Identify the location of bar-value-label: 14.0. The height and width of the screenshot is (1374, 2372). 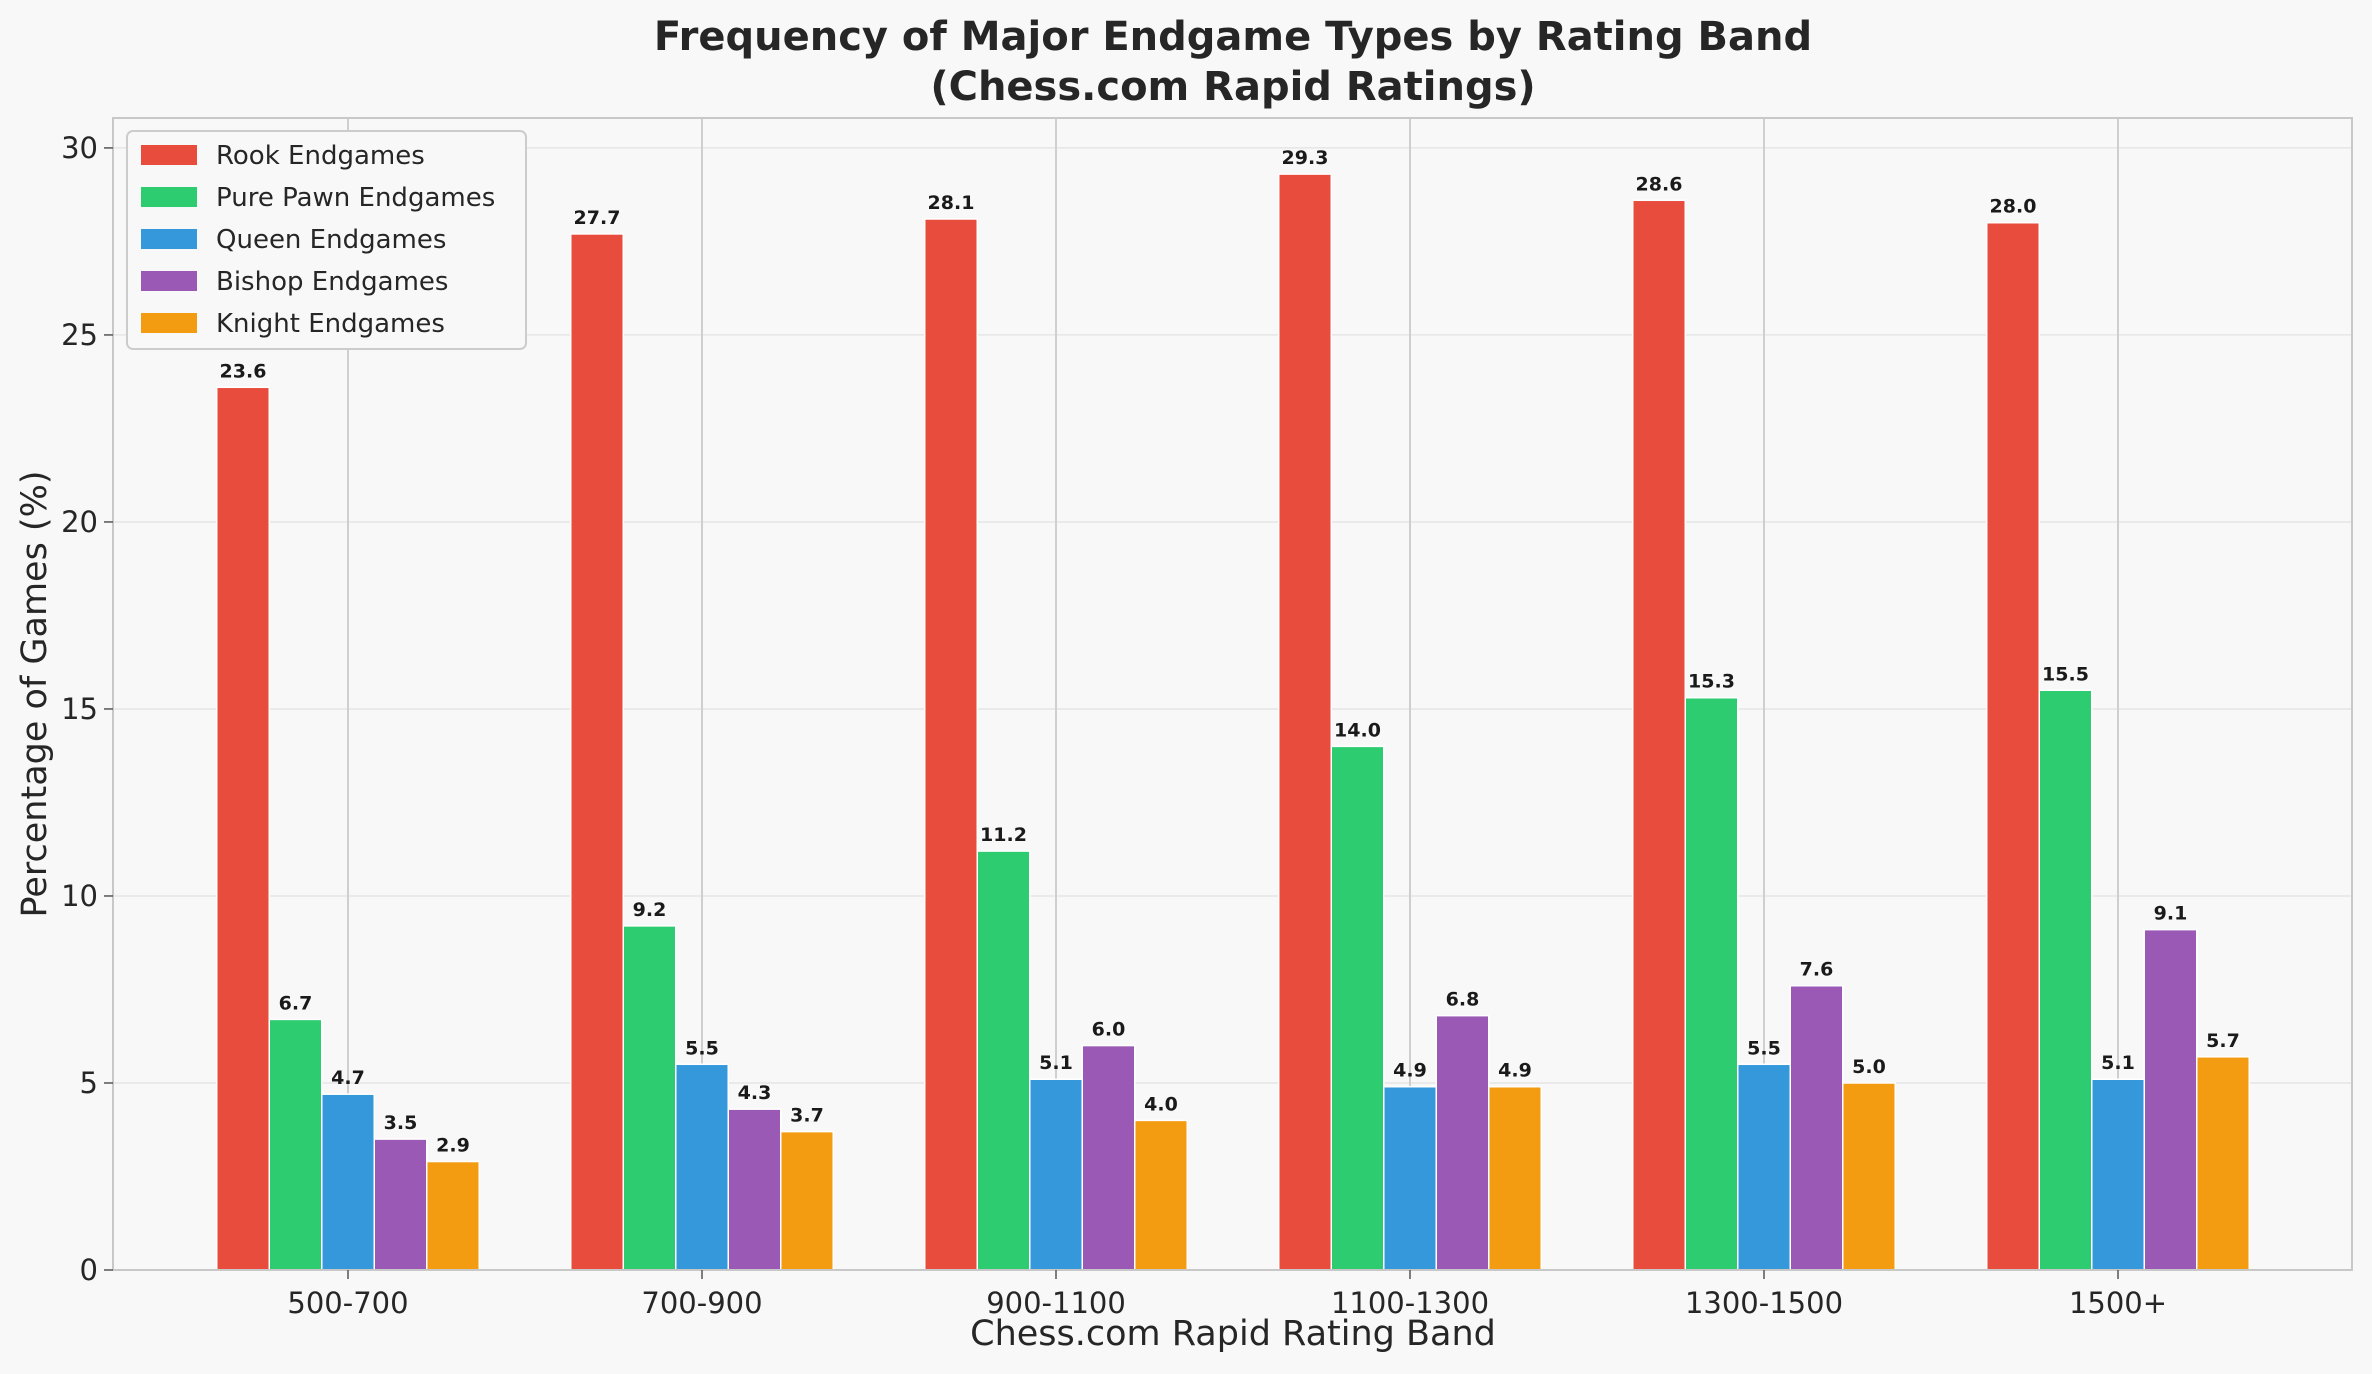
(1357, 730).